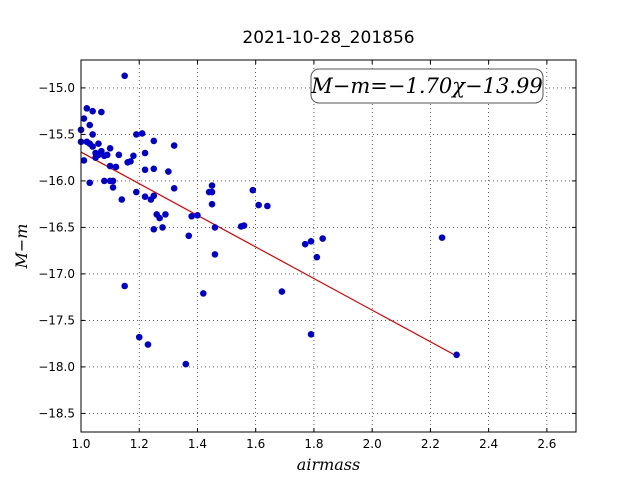 This screenshot has width=640, height=480. I want to click on y-tick-label: −17.5, so click(56, 320).